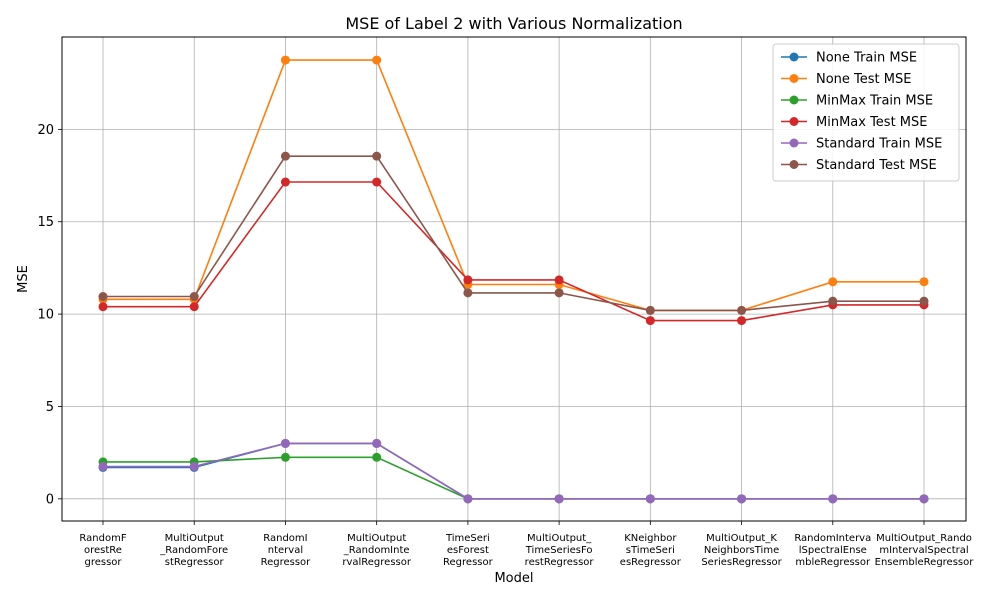 The image size is (1000, 600). I want to click on x-tick-label: MultiOutput _RandomInte rvalRegressor, so click(377, 550).